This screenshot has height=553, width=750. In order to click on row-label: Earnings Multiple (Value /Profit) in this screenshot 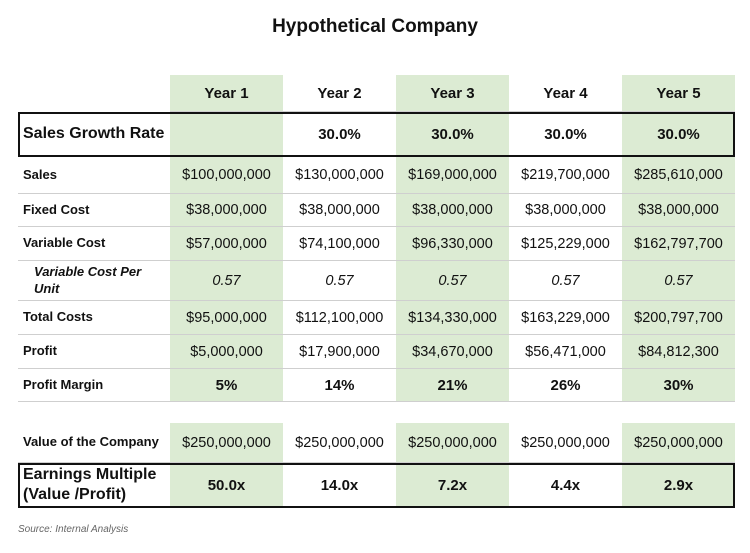, I will do `click(94, 485)`.